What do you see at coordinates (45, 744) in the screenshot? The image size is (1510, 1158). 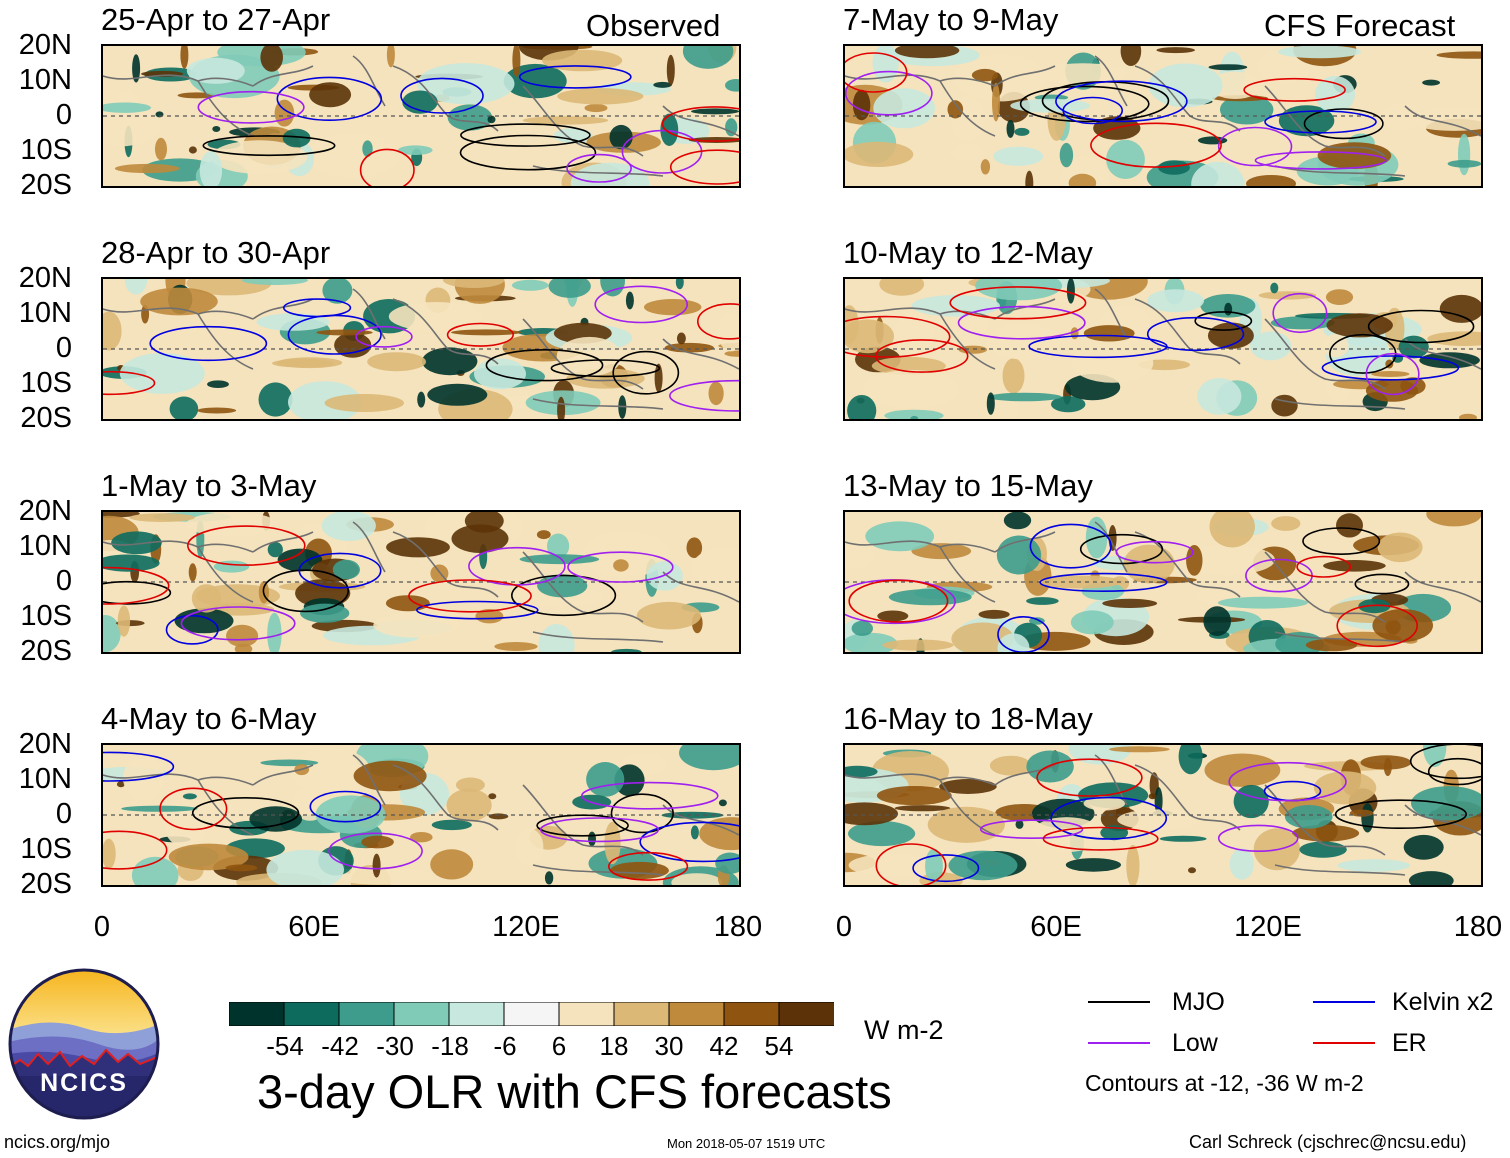 I see `lat-label-20n: 20N` at bounding box center [45, 744].